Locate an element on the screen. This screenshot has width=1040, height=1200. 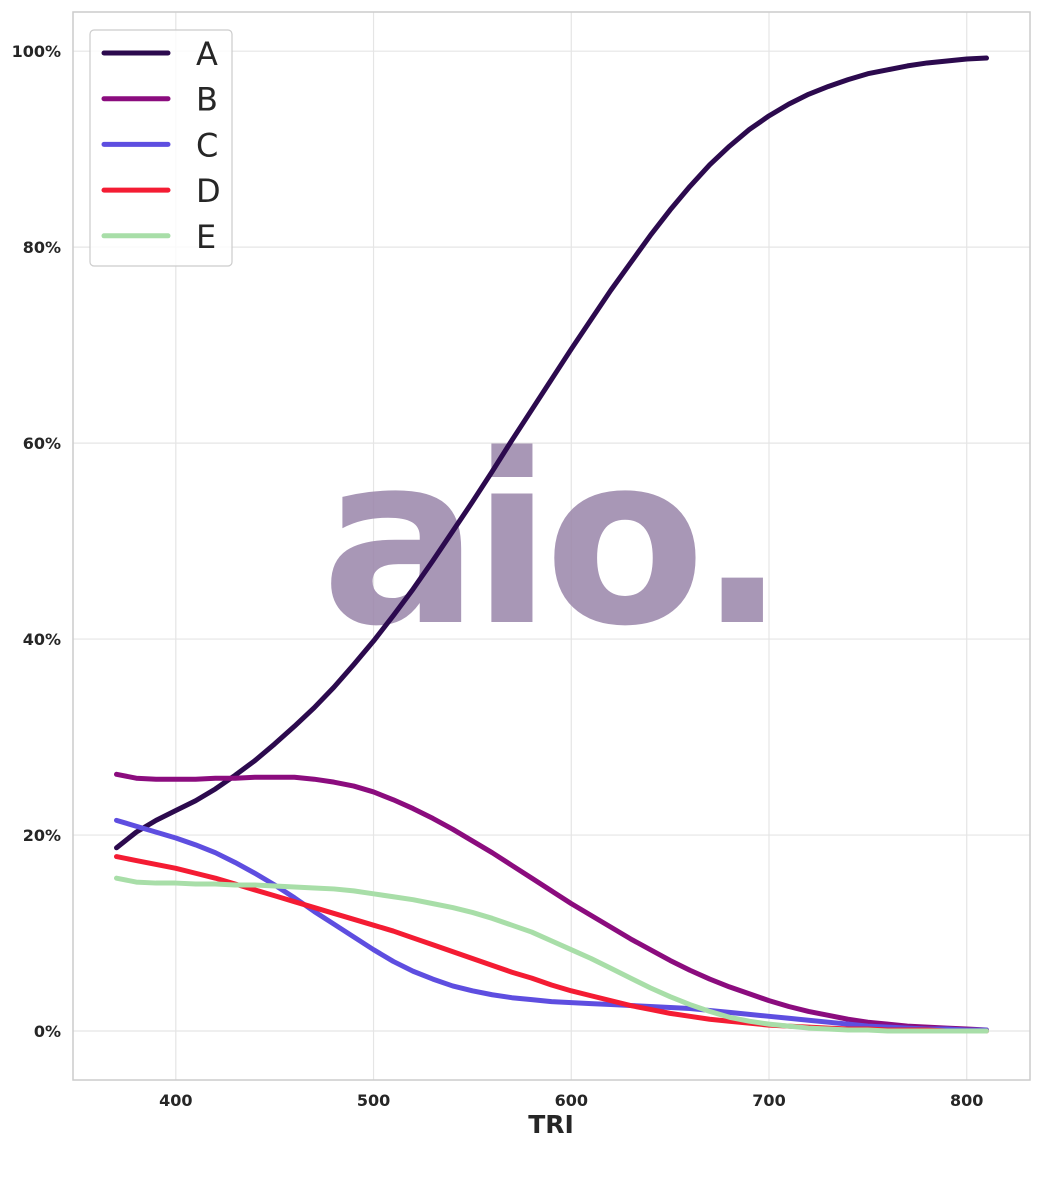
y-tick-label: 20% is located at coordinates (42, 835).